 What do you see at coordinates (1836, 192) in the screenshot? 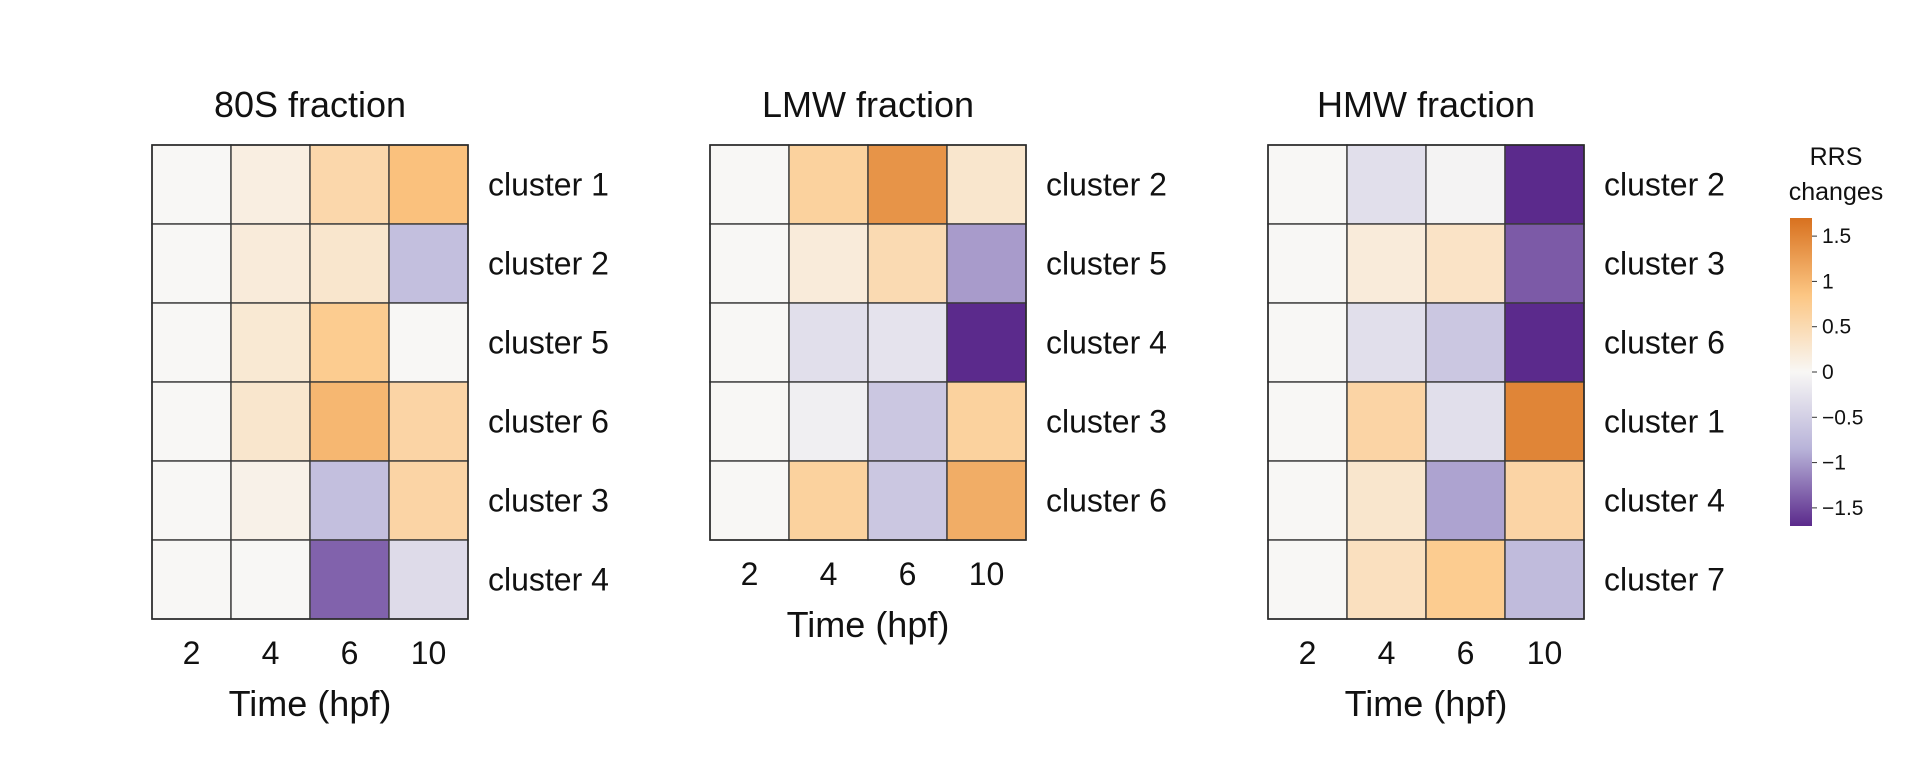
I see `colorbar-title-line-2: changes` at bounding box center [1836, 192].